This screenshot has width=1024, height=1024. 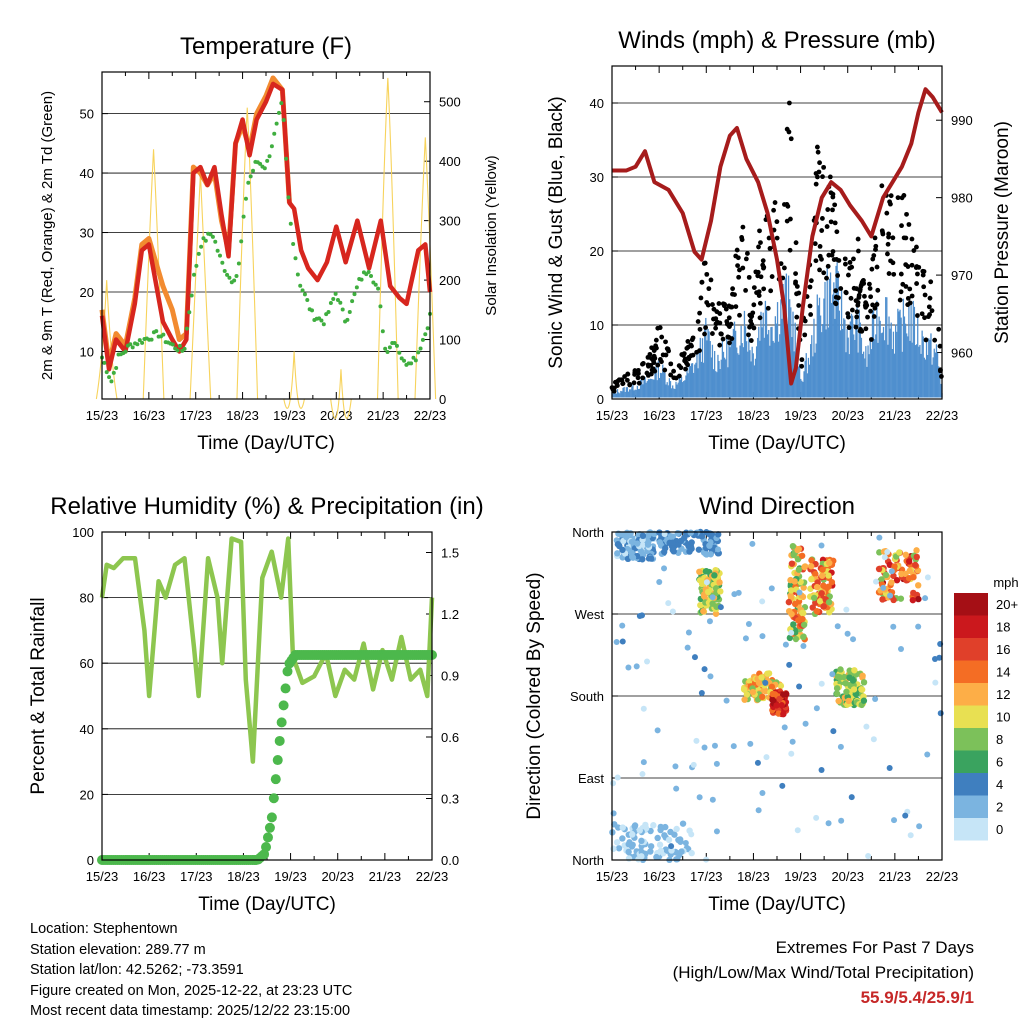 What do you see at coordinates (600, 399) in the screenshot?
I see `ytick-label-1-0: 0` at bounding box center [600, 399].